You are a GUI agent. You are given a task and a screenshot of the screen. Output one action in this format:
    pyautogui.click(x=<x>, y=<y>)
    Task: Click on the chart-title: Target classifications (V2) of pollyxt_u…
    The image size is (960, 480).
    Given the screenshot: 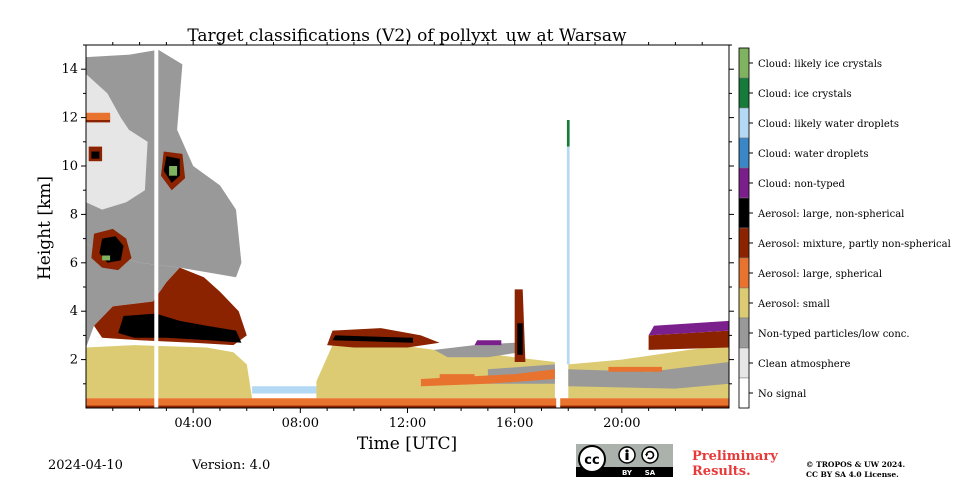 What is the action you would take?
    pyautogui.click(x=407, y=36)
    